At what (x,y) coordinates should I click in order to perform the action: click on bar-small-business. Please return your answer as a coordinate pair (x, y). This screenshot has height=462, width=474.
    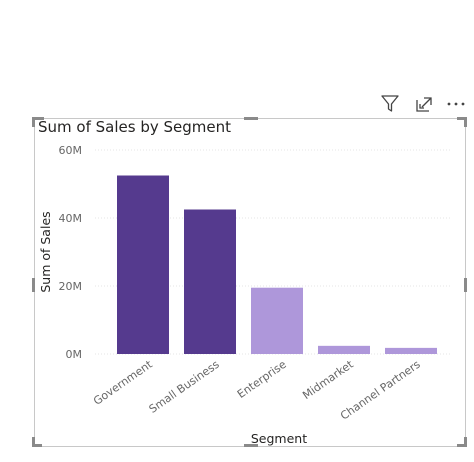
    Looking at the image, I should click on (210, 282).